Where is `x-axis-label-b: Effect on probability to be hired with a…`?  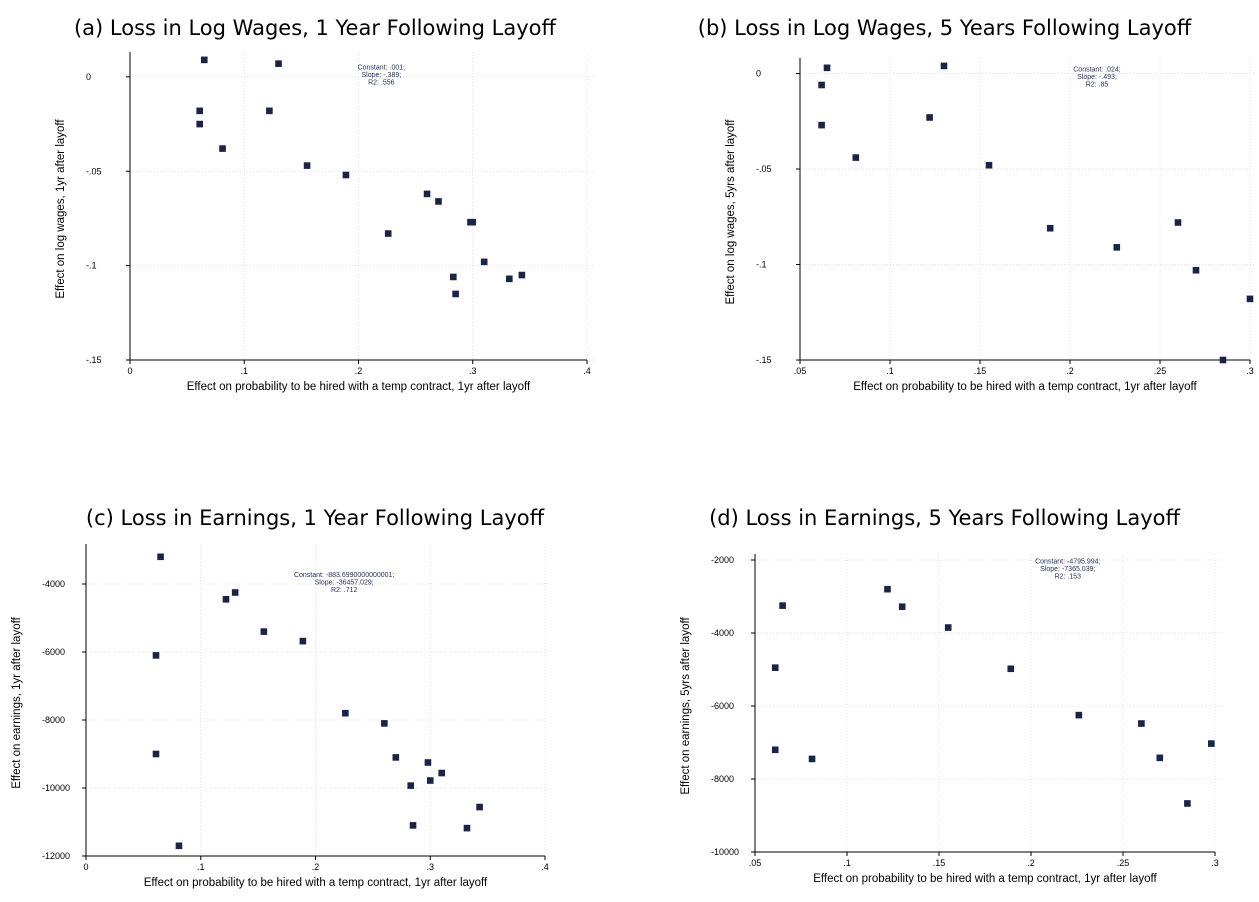
x-axis-label-b: Effect on probability to be hired with a… is located at coordinates (1025, 387).